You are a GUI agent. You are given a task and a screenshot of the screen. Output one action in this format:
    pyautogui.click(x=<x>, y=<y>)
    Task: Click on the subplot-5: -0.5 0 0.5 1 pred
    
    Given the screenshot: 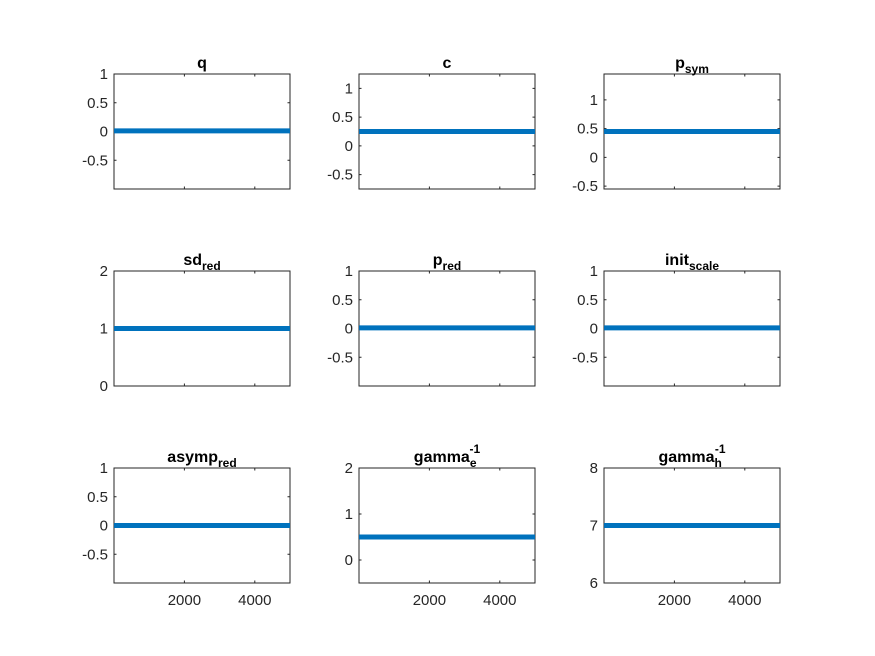 What is the action you would take?
    pyautogui.click(x=431, y=319)
    